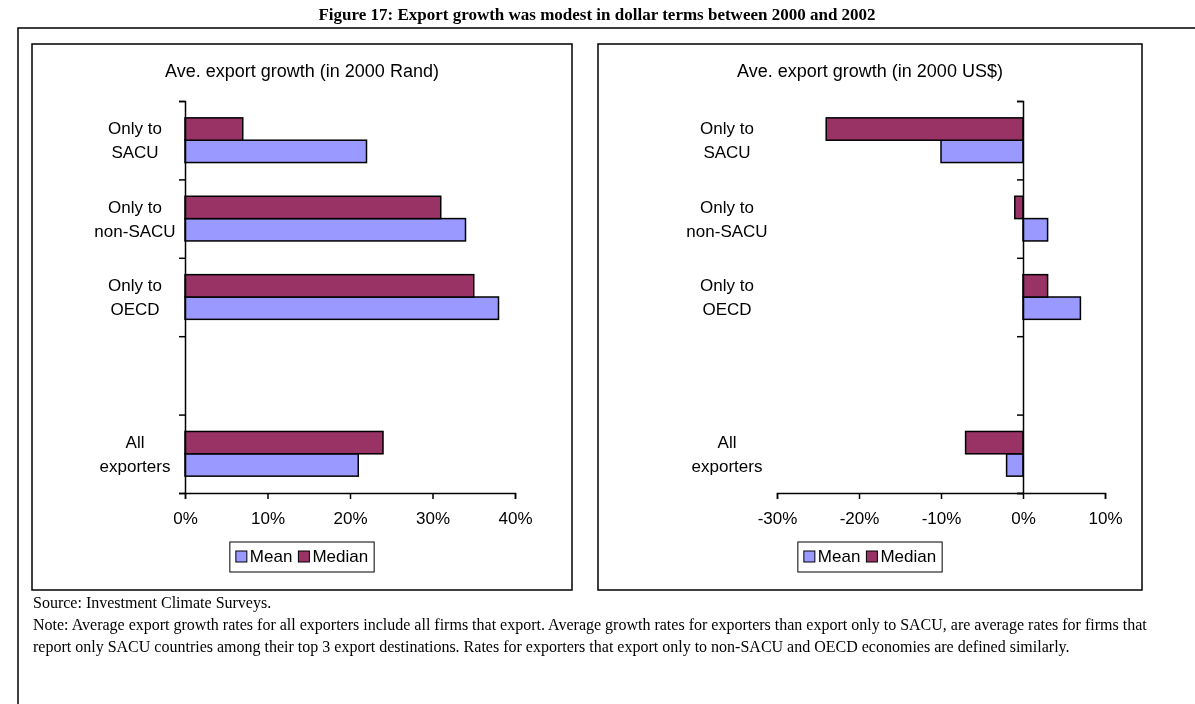  I want to click on x-tick-label: 20%, so click(350, 519).